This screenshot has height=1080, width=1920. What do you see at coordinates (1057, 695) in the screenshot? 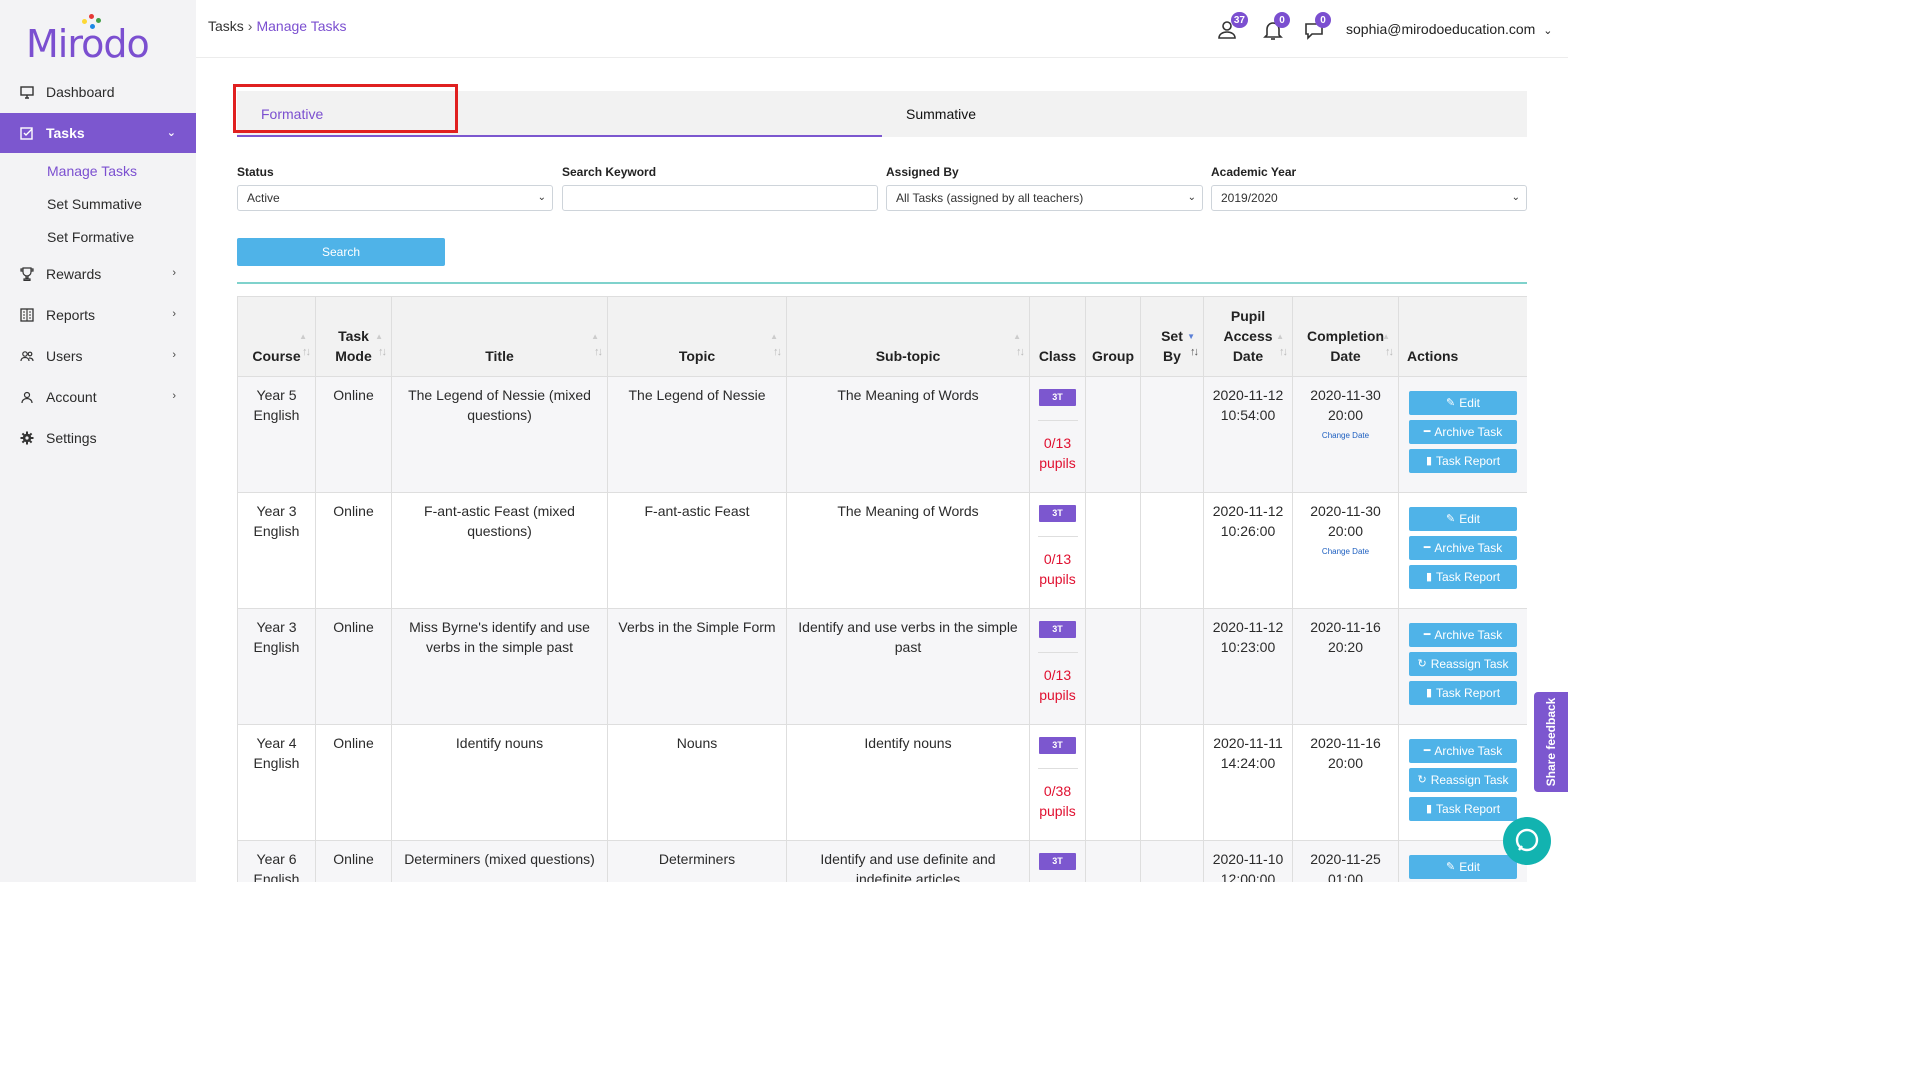
I see `pupils-word: pupils` at bounding box center [1057, 695].